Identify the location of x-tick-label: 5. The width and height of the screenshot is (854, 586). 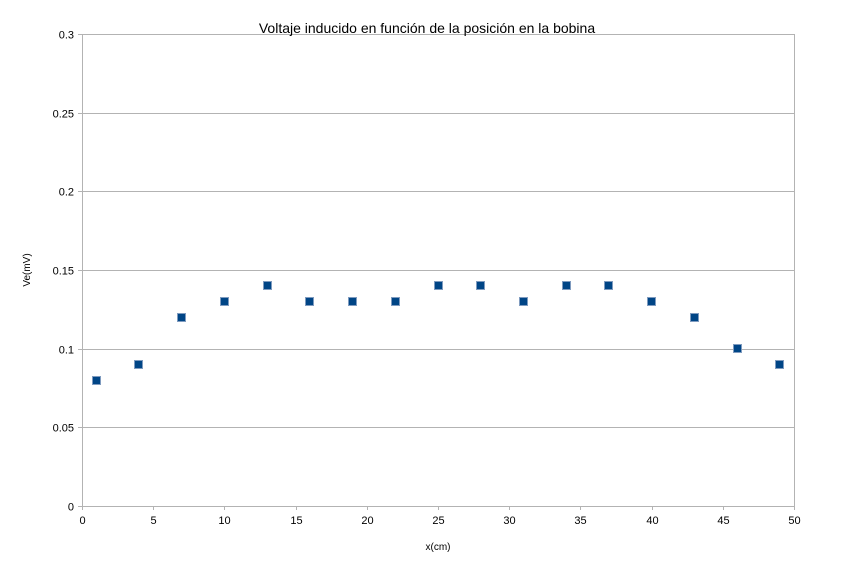
(153, 521).